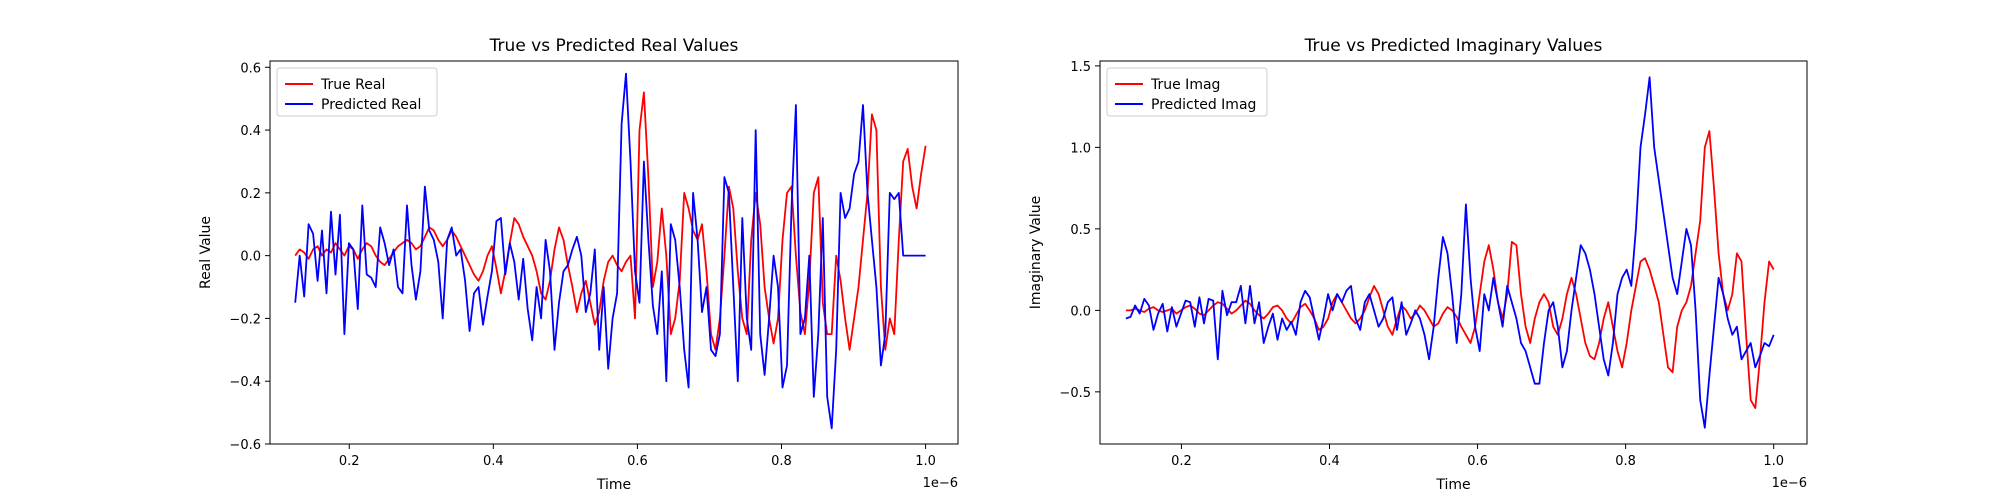 This screenshot has height=500, width=2000. Describe the element at coordinates (940, 483) in the screenshot. I see `chart-1-x-offset-label: 1e−6` at that location.